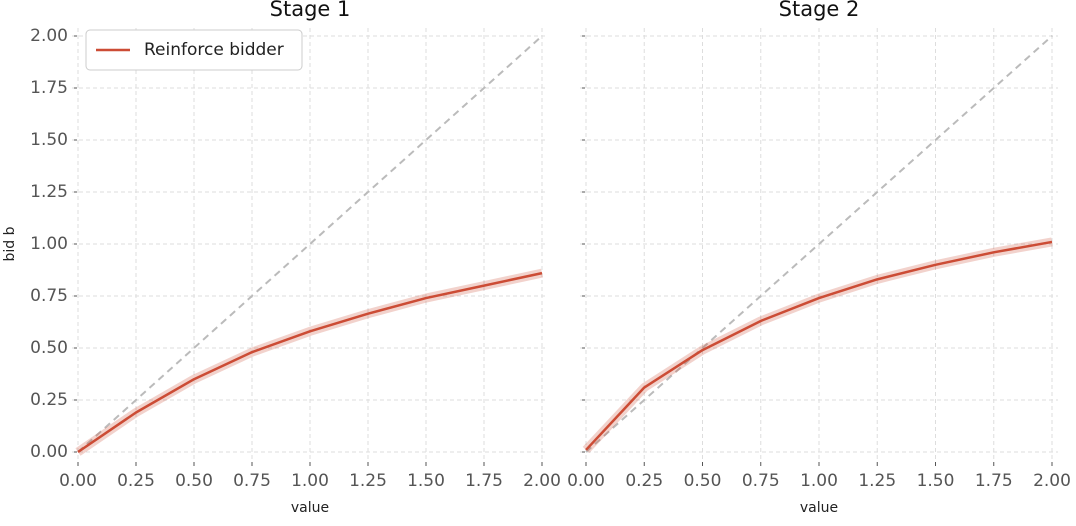 Image resolution: width=1076 pixels, height=526 pixels. Describe the element at coordinates (49, 192) in the screenshot. I see `y-tick-label: 1.25` at that location.